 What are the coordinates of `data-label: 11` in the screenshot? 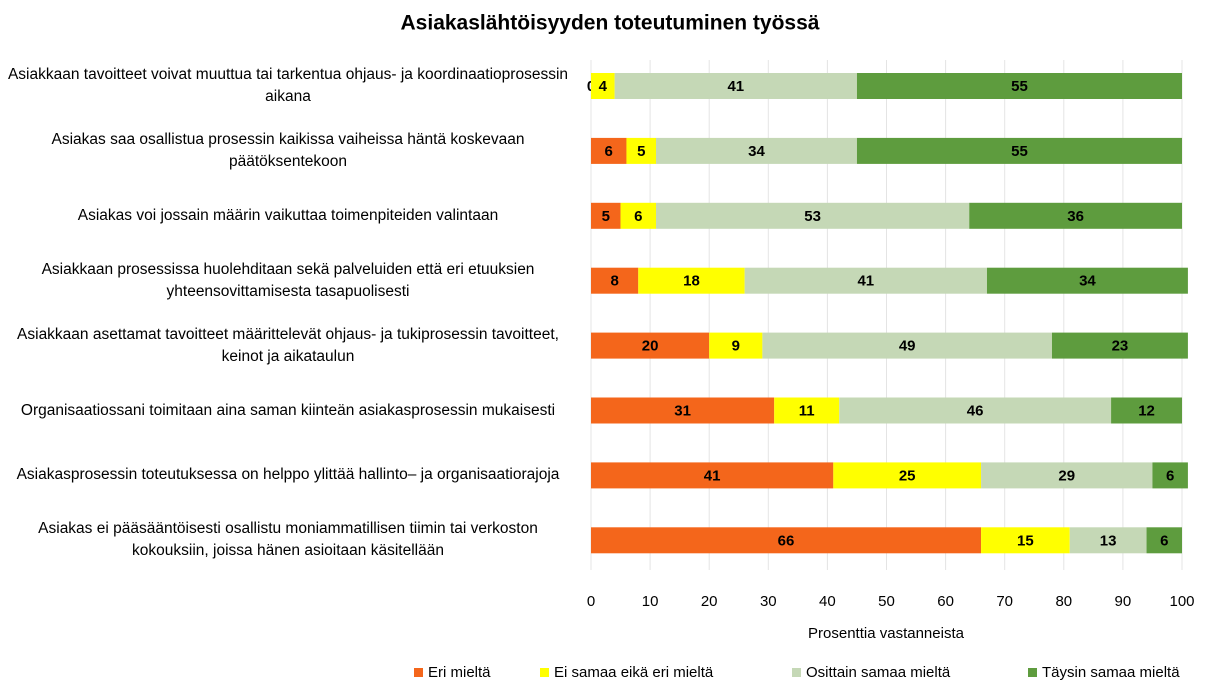 It's located at (807, 410).